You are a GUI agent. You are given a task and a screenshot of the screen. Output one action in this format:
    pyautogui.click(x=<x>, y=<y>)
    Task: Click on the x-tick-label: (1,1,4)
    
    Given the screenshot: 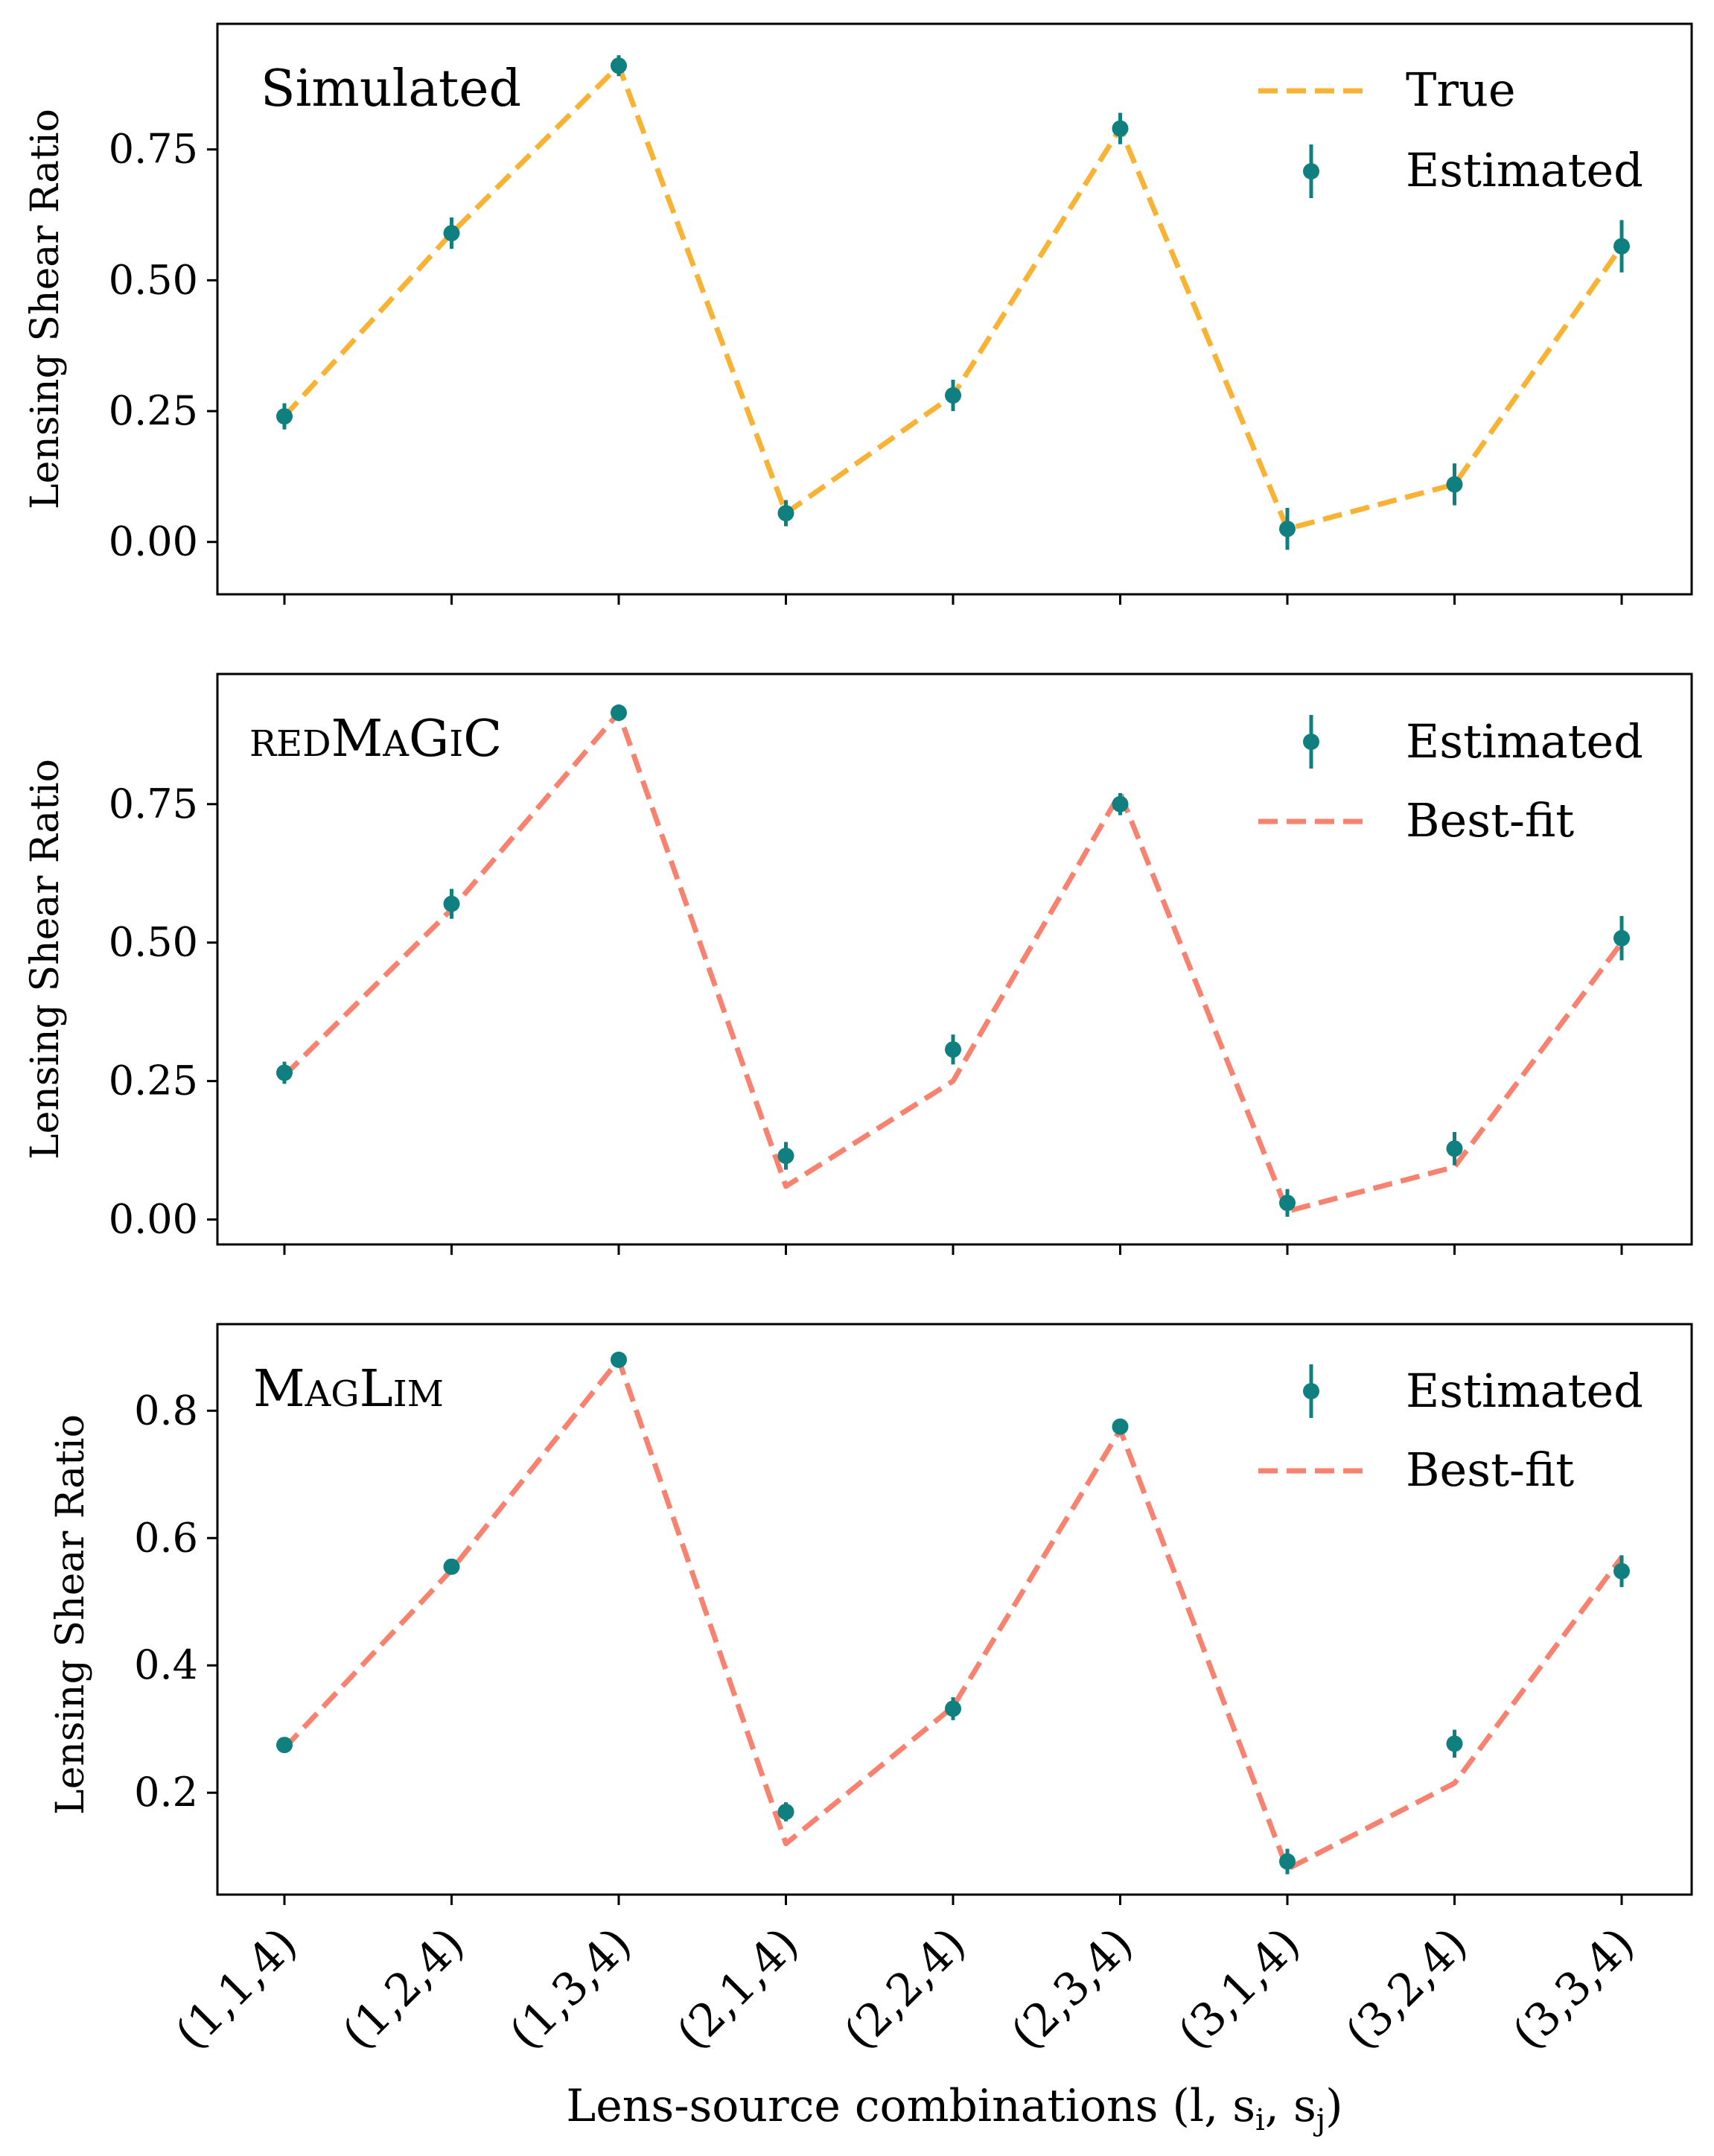 What is the action you would take?
    pyautogui.click(x=236, y=1989)
    